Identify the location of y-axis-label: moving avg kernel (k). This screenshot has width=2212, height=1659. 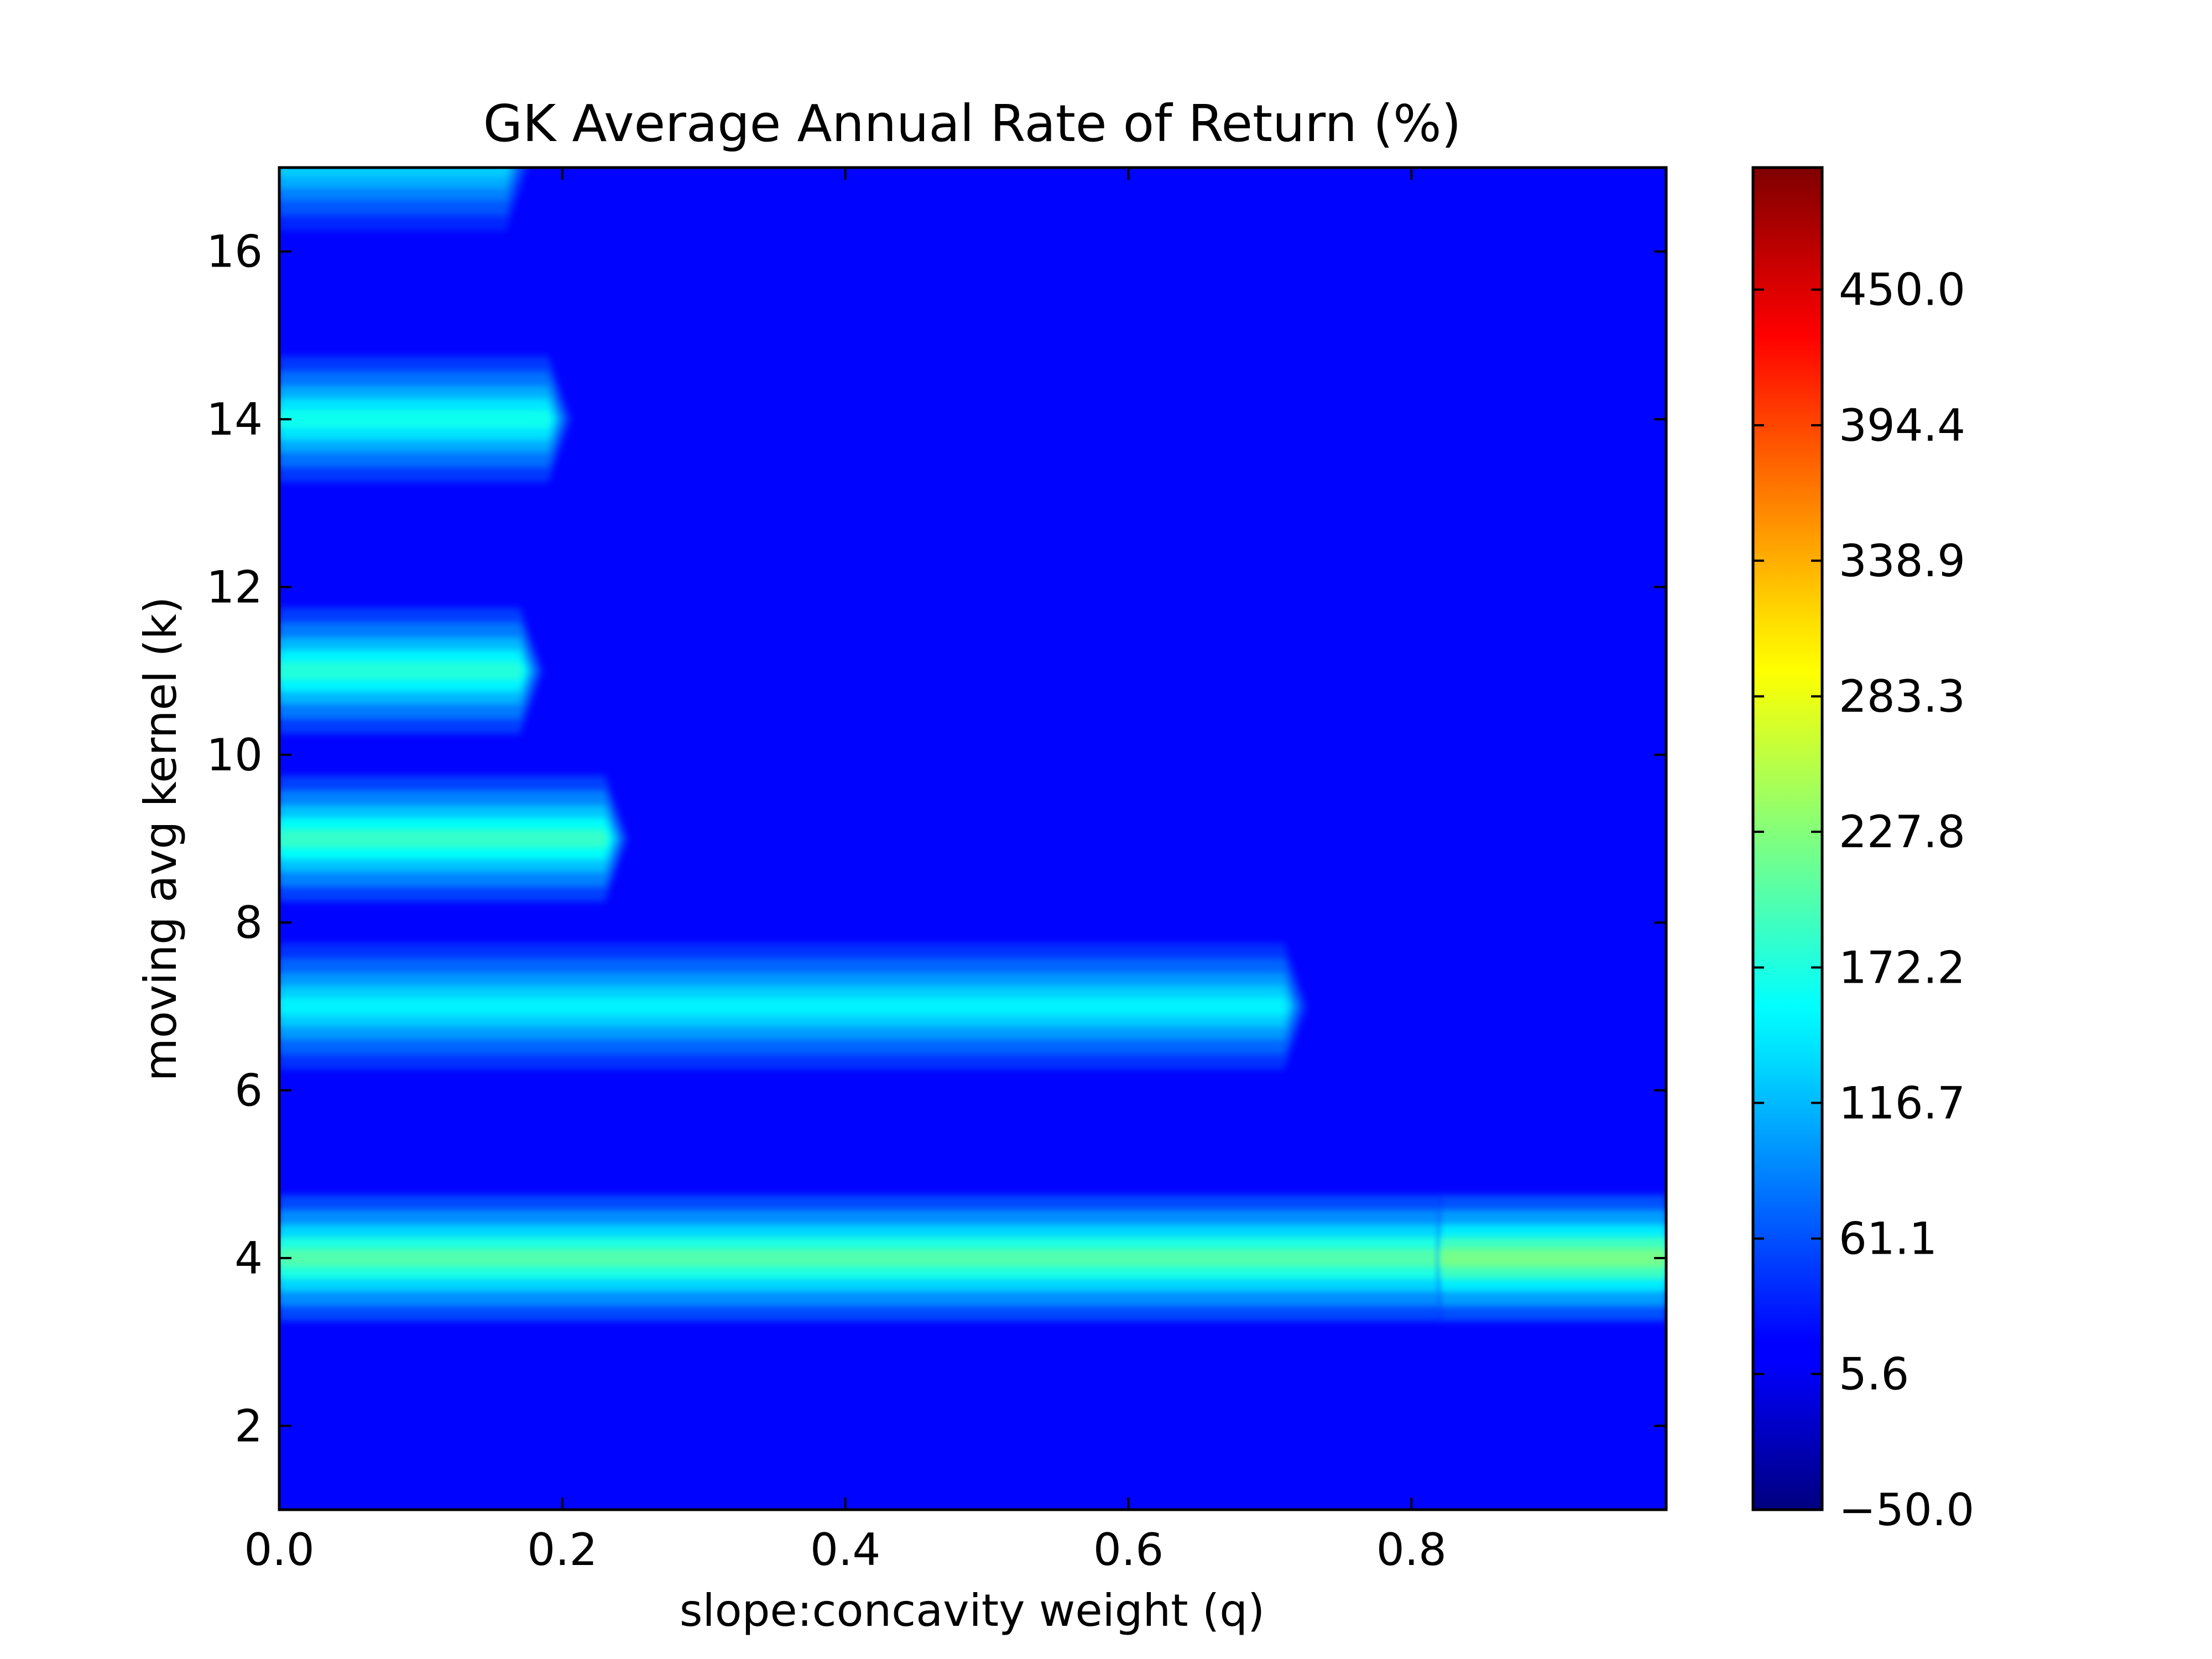
(161, 839).